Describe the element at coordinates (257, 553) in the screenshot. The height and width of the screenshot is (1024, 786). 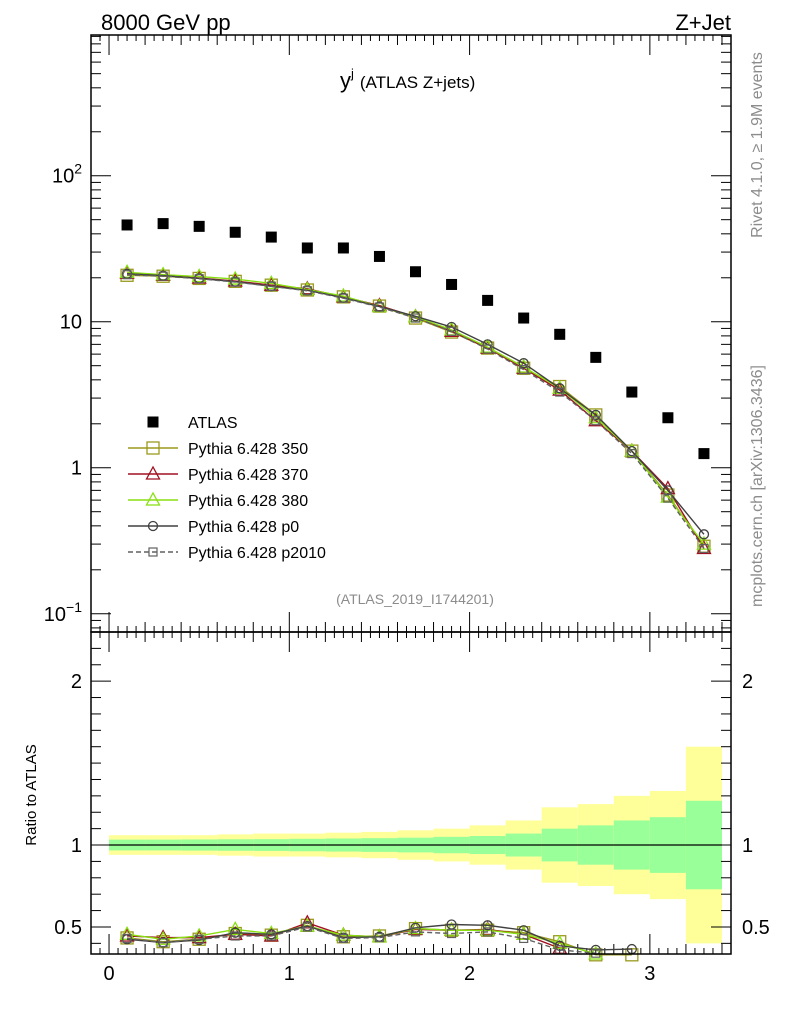
I see `legend-label: Pythia 6.428 p2010` at that location.